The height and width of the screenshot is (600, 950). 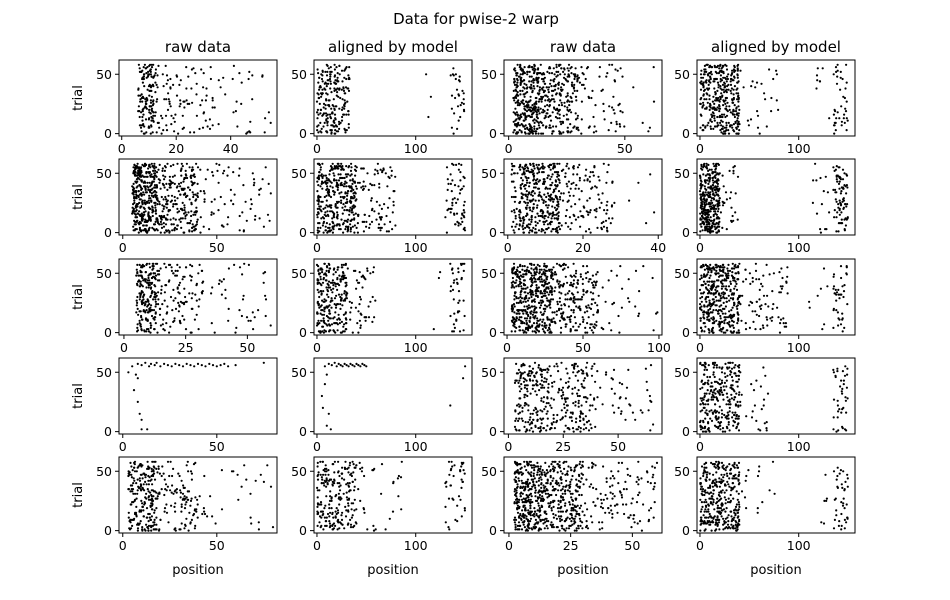 I want to click on y-tick-label: 0, so click(x=108, y=332).